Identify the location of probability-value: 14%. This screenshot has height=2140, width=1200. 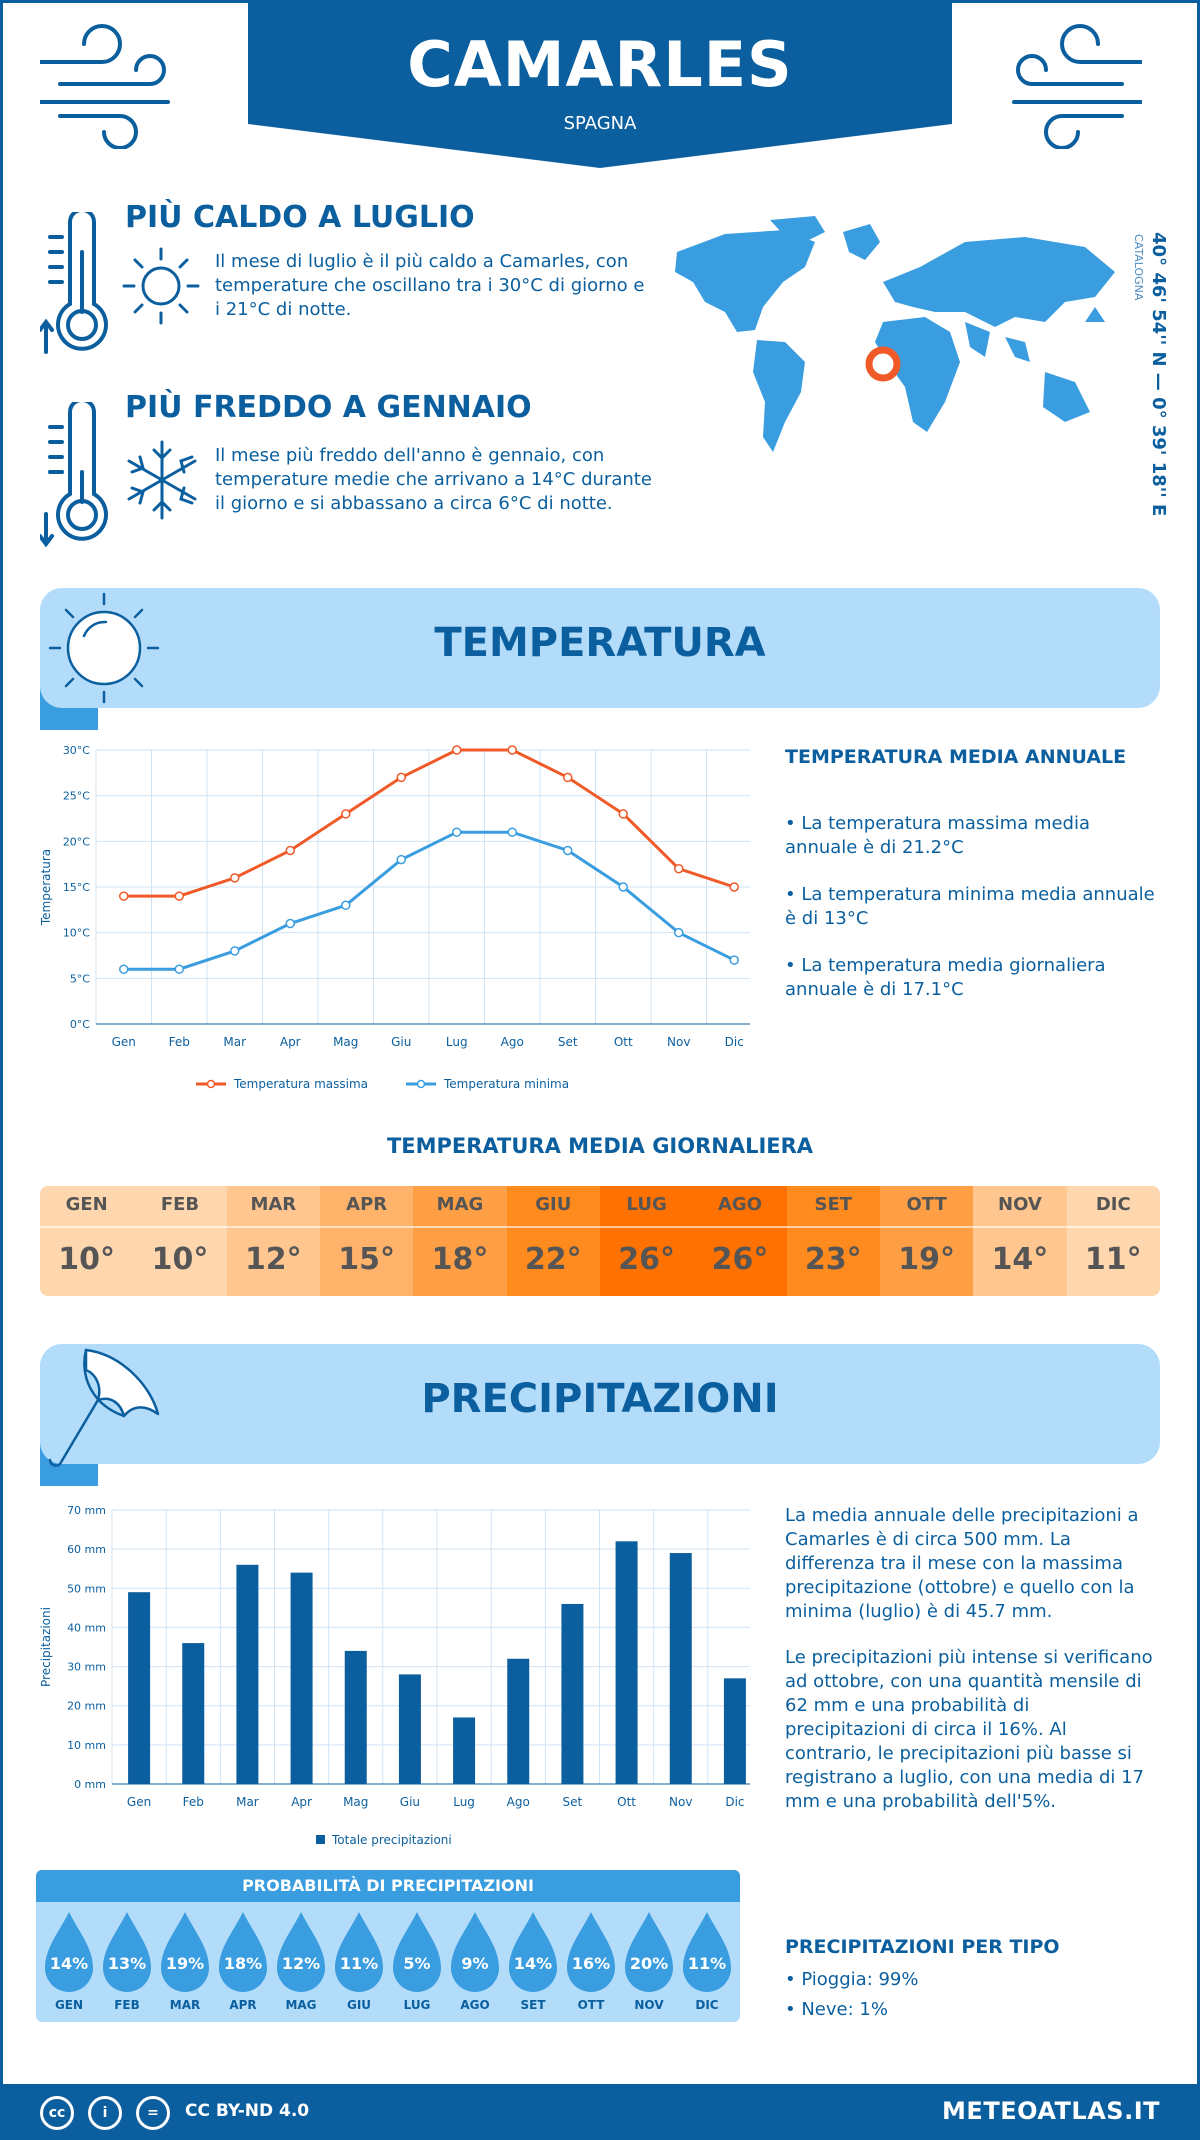
(533, 1963).